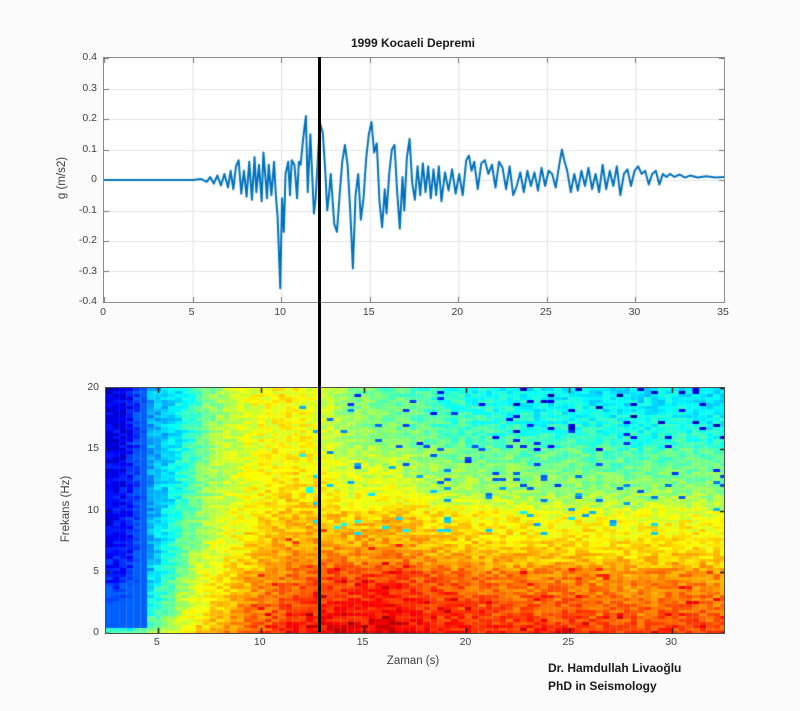 Image resolution: width=800 pixels, height=711 pixels. Describe the element at coordinates (89, 118) in the screenshot. I see `seismogram-ytick-label: 0.2` at that location.